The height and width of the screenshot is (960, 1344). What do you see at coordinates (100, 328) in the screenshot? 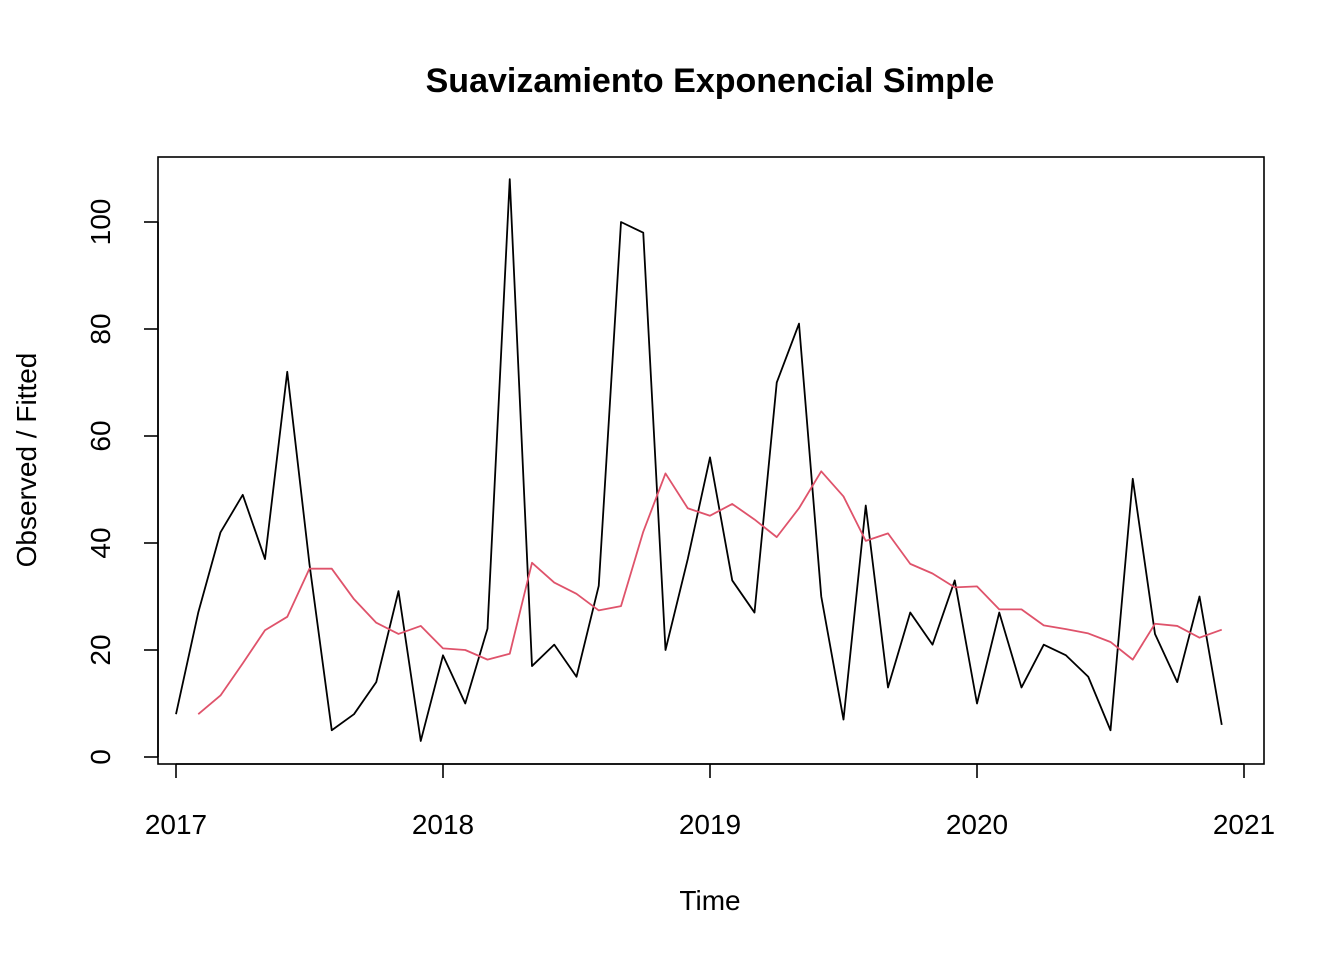
I see `y-tick-label: 80` at bounding box center [100, 328].